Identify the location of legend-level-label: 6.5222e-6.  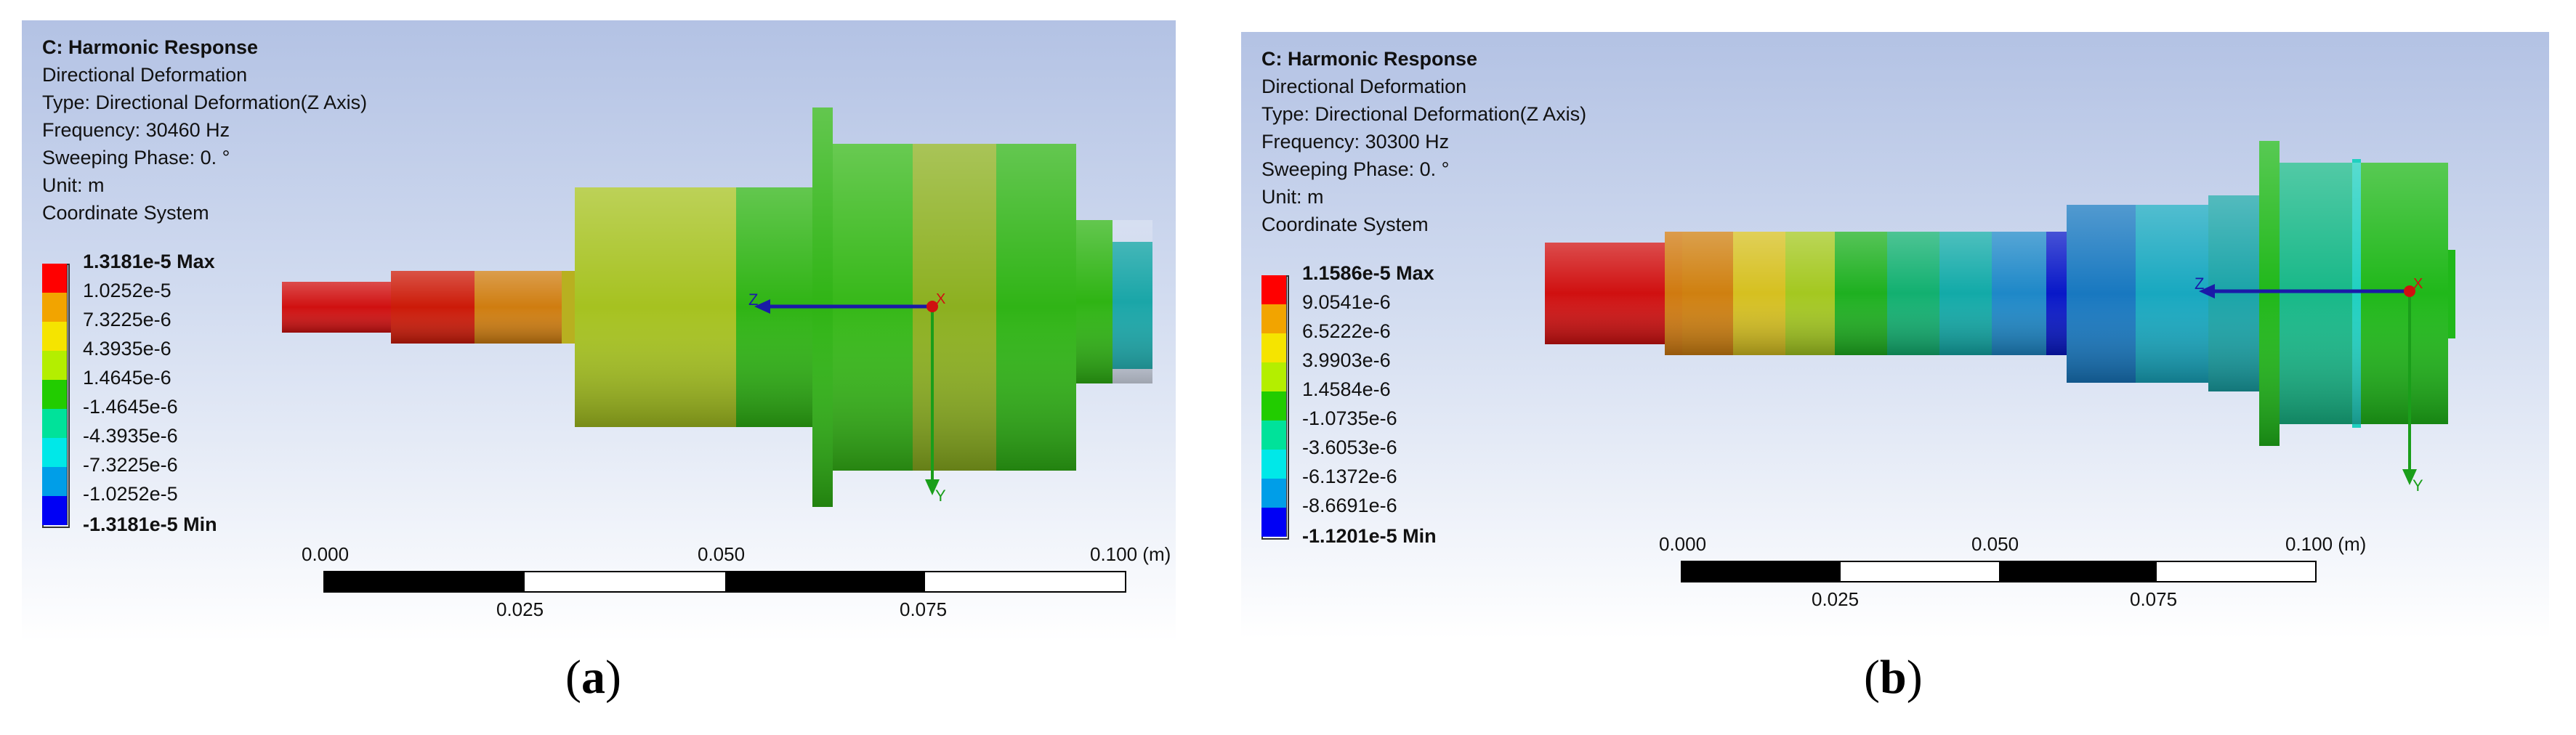
(1346, 331).